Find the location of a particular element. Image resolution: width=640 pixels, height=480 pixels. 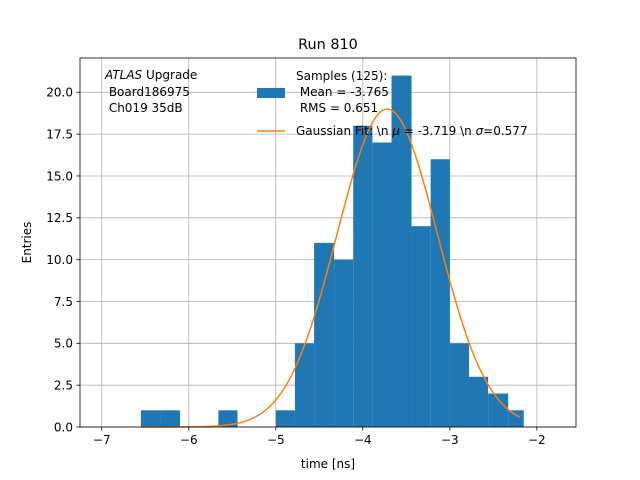

chart-title: Run 810 is located at coordinates (328, 45).